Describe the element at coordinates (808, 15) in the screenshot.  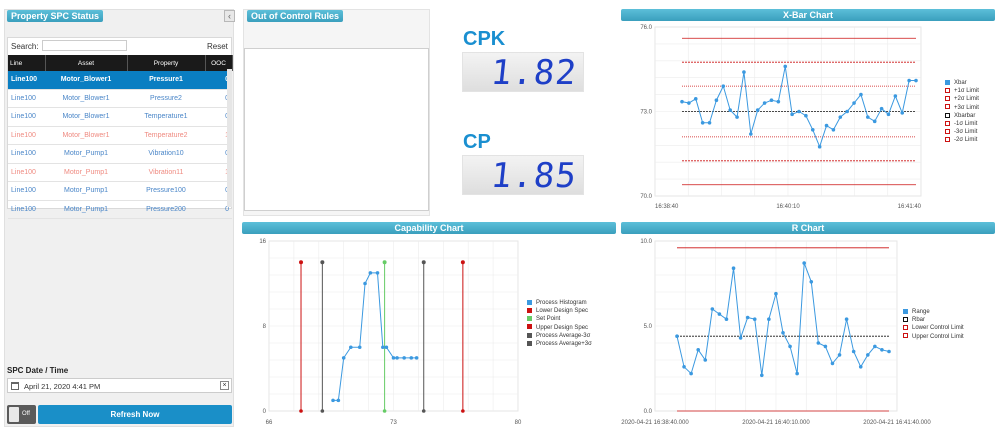
I see `xbar-chart-title: X-Bar Chart` at that location.